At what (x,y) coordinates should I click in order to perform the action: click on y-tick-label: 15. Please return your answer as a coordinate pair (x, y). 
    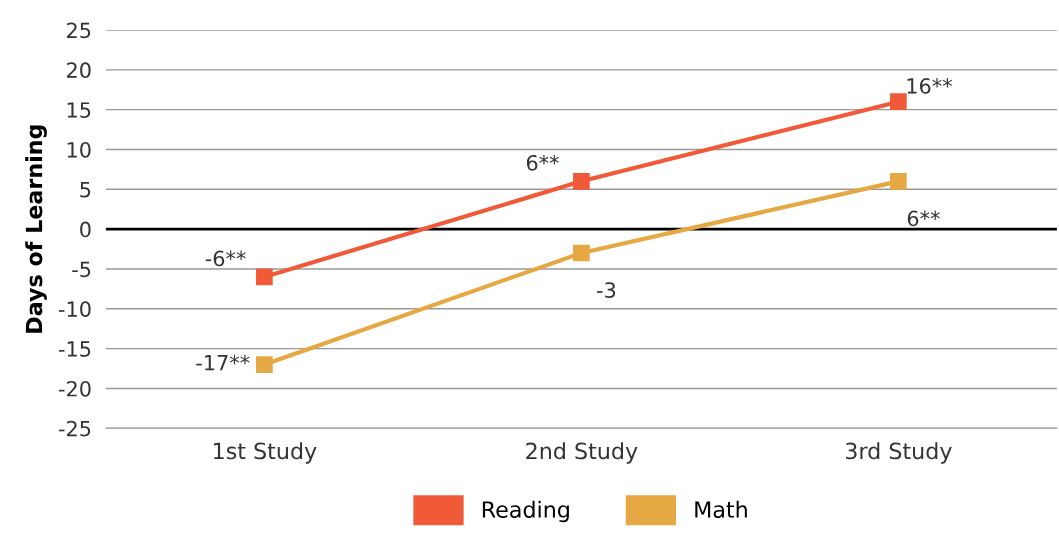
    Looking at the image, I should click on (79, 110).